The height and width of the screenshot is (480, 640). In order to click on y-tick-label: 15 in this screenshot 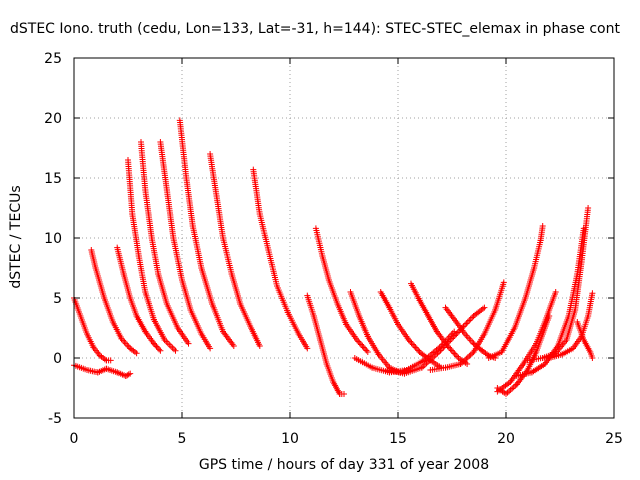, I will do `click(53, 179)`.